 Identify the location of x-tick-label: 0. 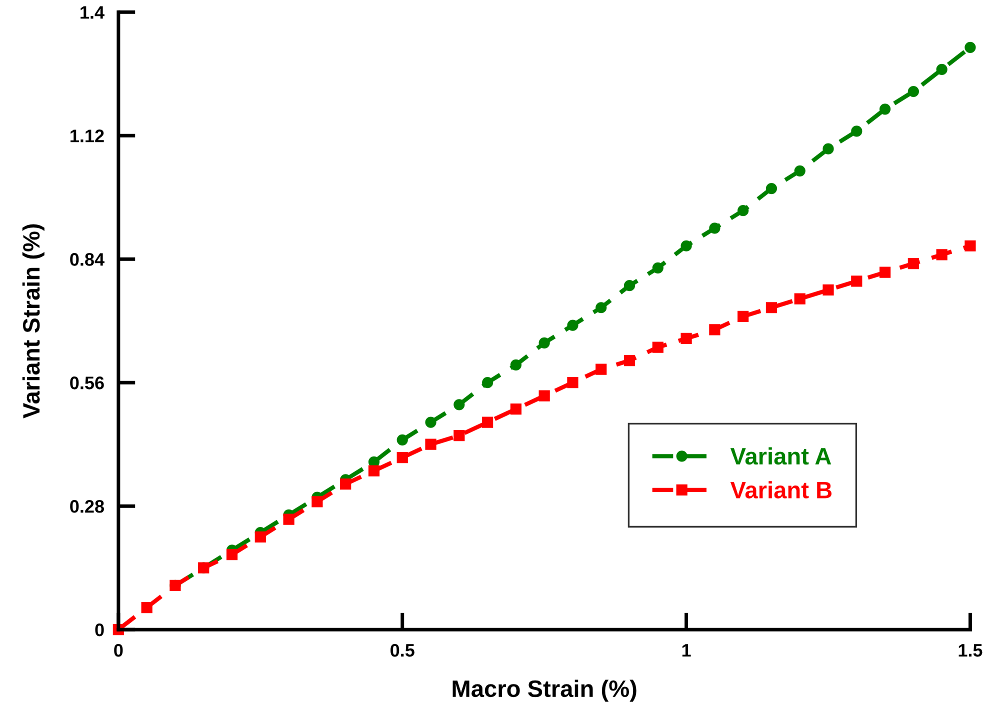
(118, 650).